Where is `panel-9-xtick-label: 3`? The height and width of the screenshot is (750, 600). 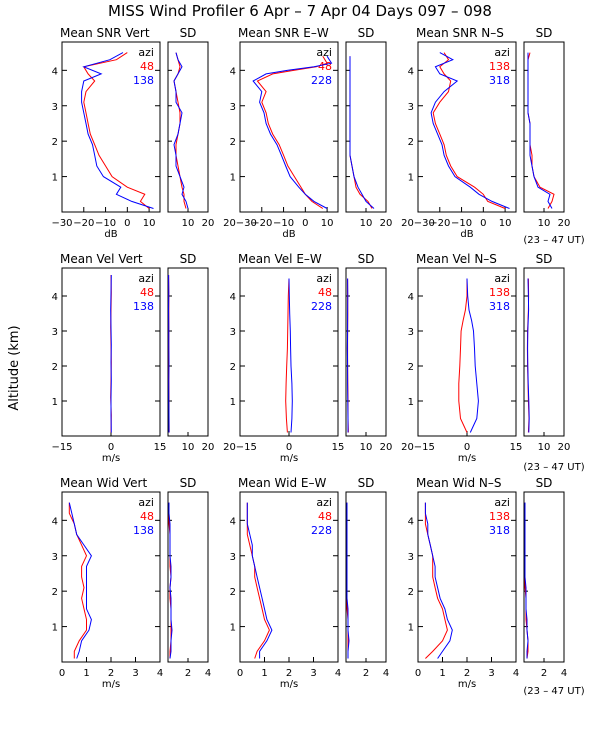 panel-9-xtick-label: 3 is located at coordinates (491, 673).